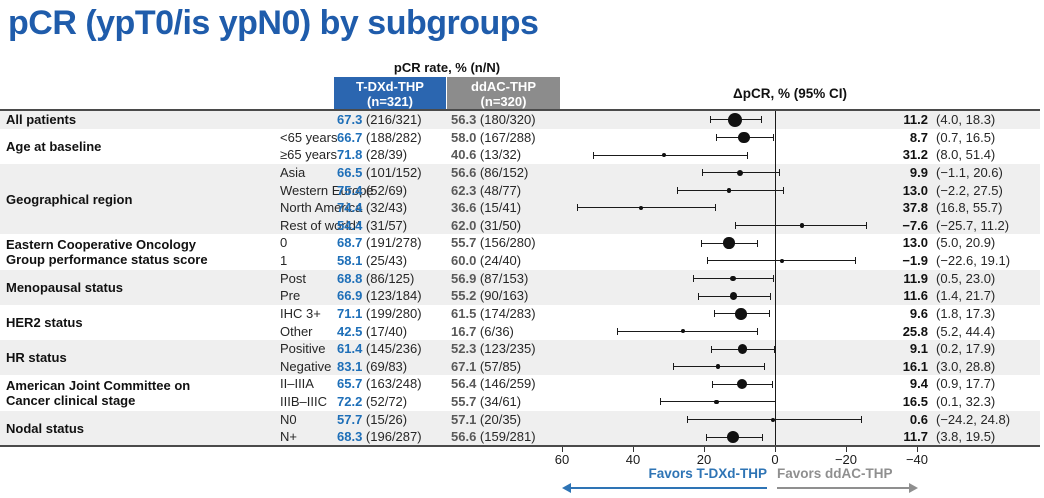 The image size is (1044, 498). I want to click on ddac-value: 56.6 (159/281), so click(493, 437).